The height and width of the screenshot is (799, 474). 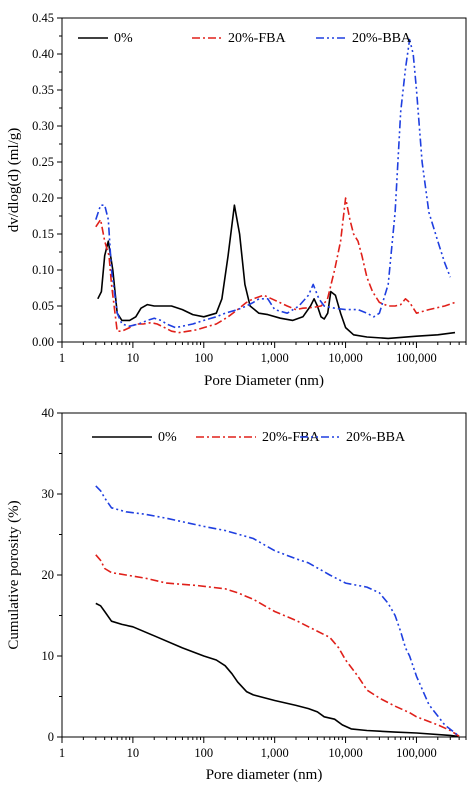 I want to click on y-tick-label: 0.15, so click(x=43, y=234).